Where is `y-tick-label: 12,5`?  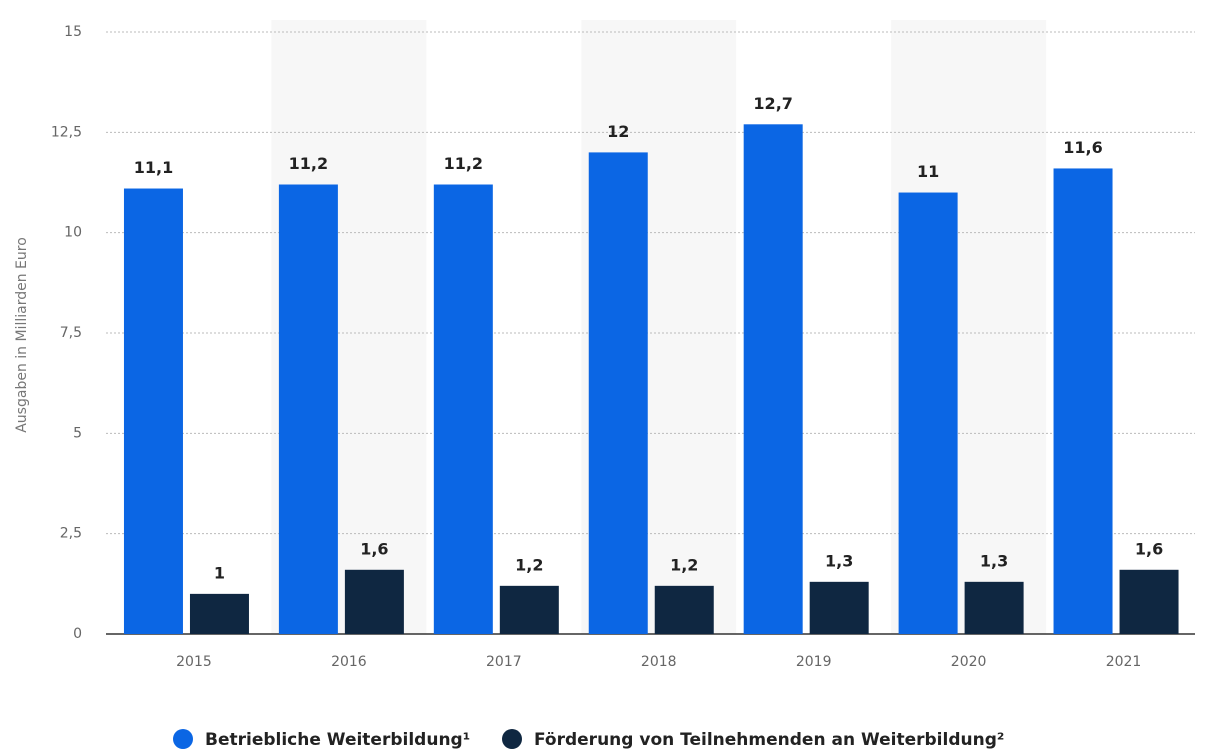
y-tick-label: 12,5 is located at coordinates (66, 132).